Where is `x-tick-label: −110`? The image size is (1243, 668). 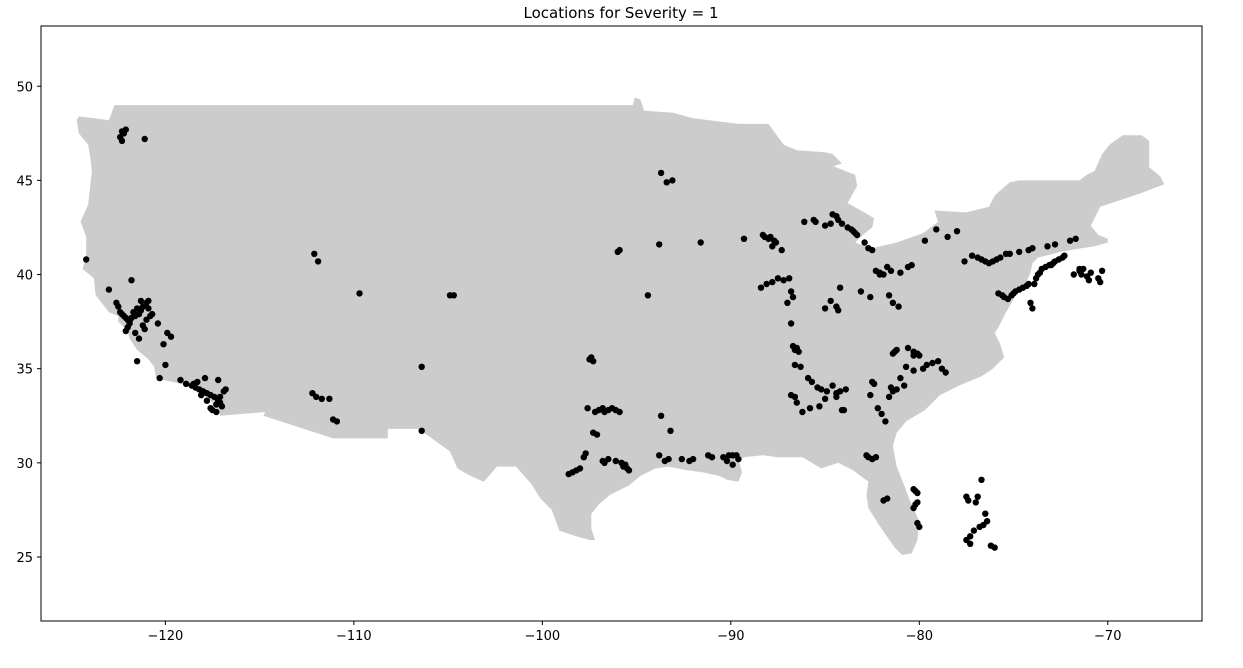 x-tick-label: −110 is located at coordinates (354, 636).